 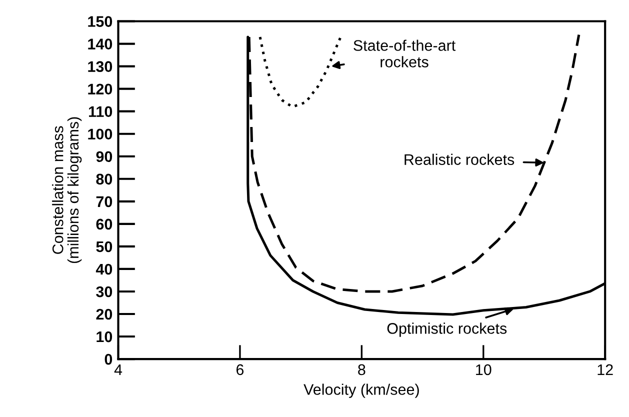 What do you see at coordinates (108, 359) in the screenshot?
I see `y-tick-label: 0` at bounding box center [108, 359].